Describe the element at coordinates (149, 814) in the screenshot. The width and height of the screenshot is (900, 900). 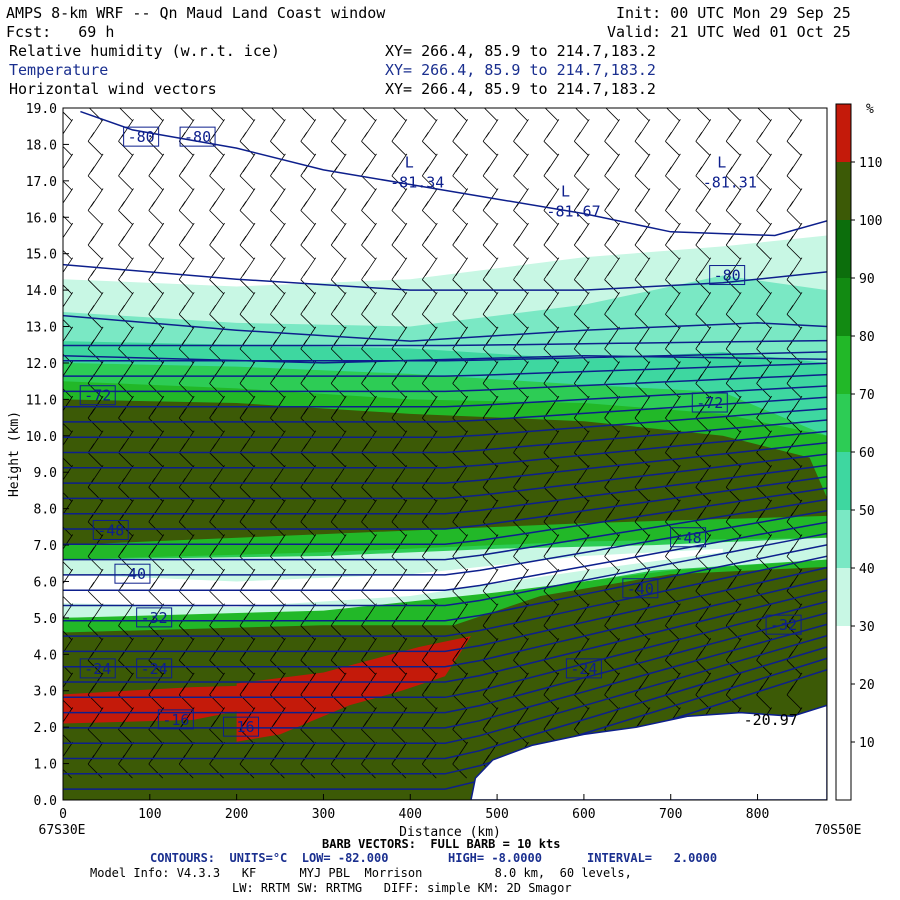
I see `x-tick-label: 100` at that location.